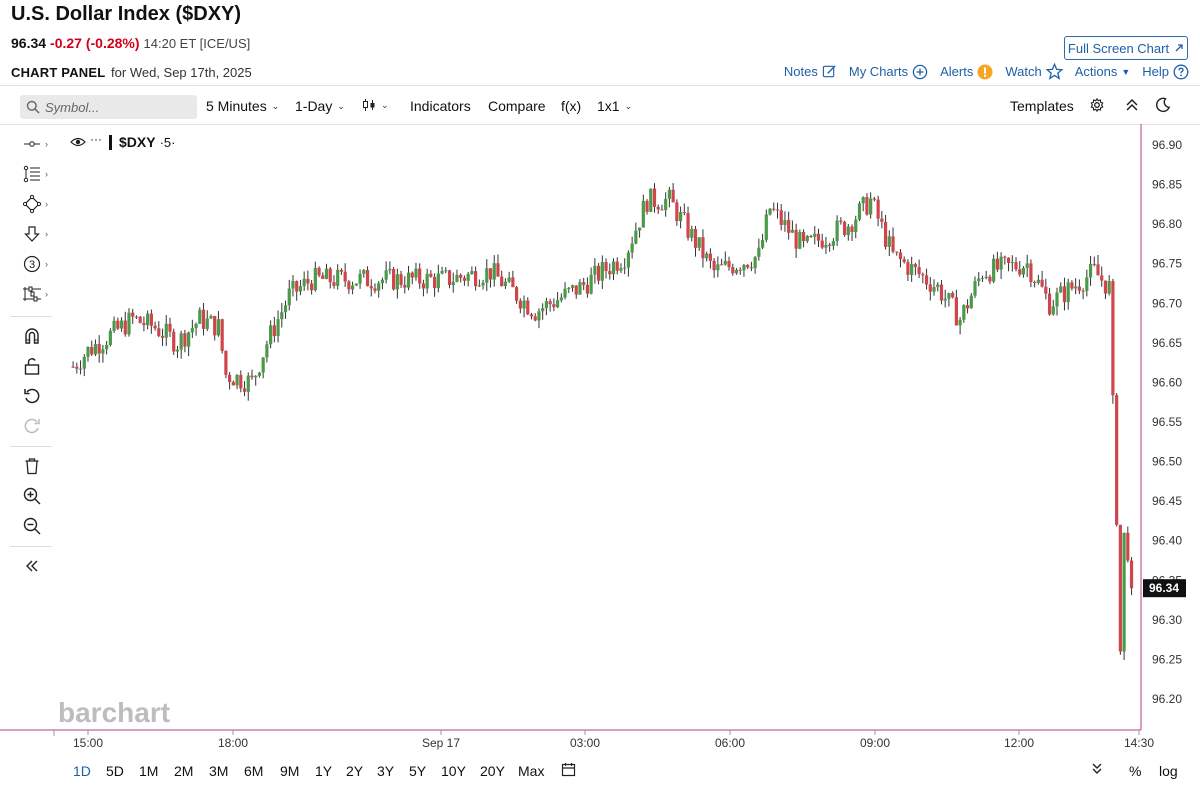  What do you see at coordinates (1126, 48) in the screenshot?
I see `full-screen-chart-button: Full Screen Chart` at bounding box center [1126, 48].